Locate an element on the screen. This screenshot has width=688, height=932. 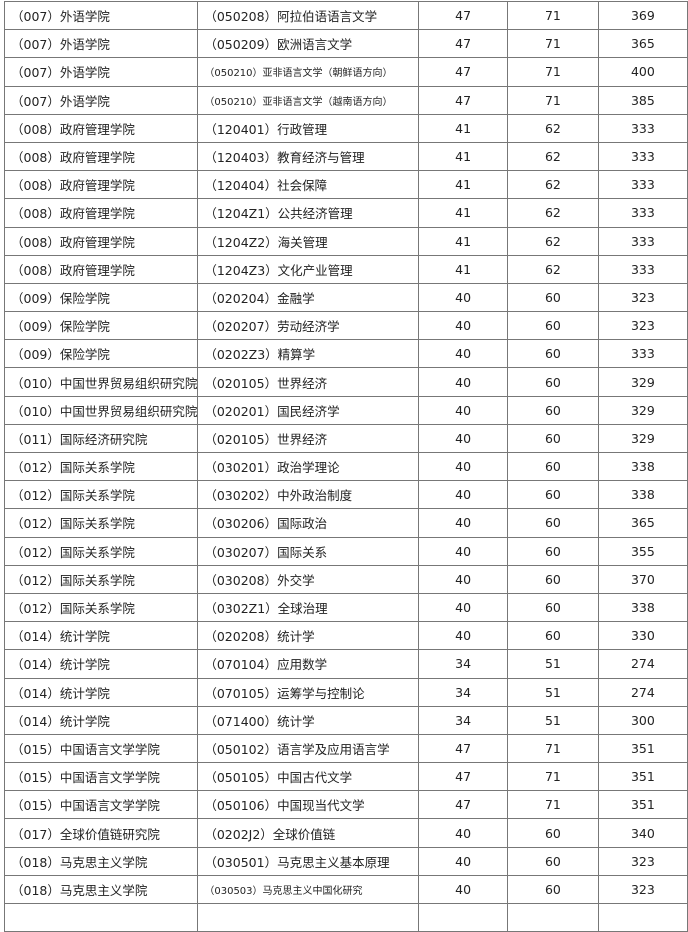
total-score-cell: 323 is located at coordinates (642, 326).